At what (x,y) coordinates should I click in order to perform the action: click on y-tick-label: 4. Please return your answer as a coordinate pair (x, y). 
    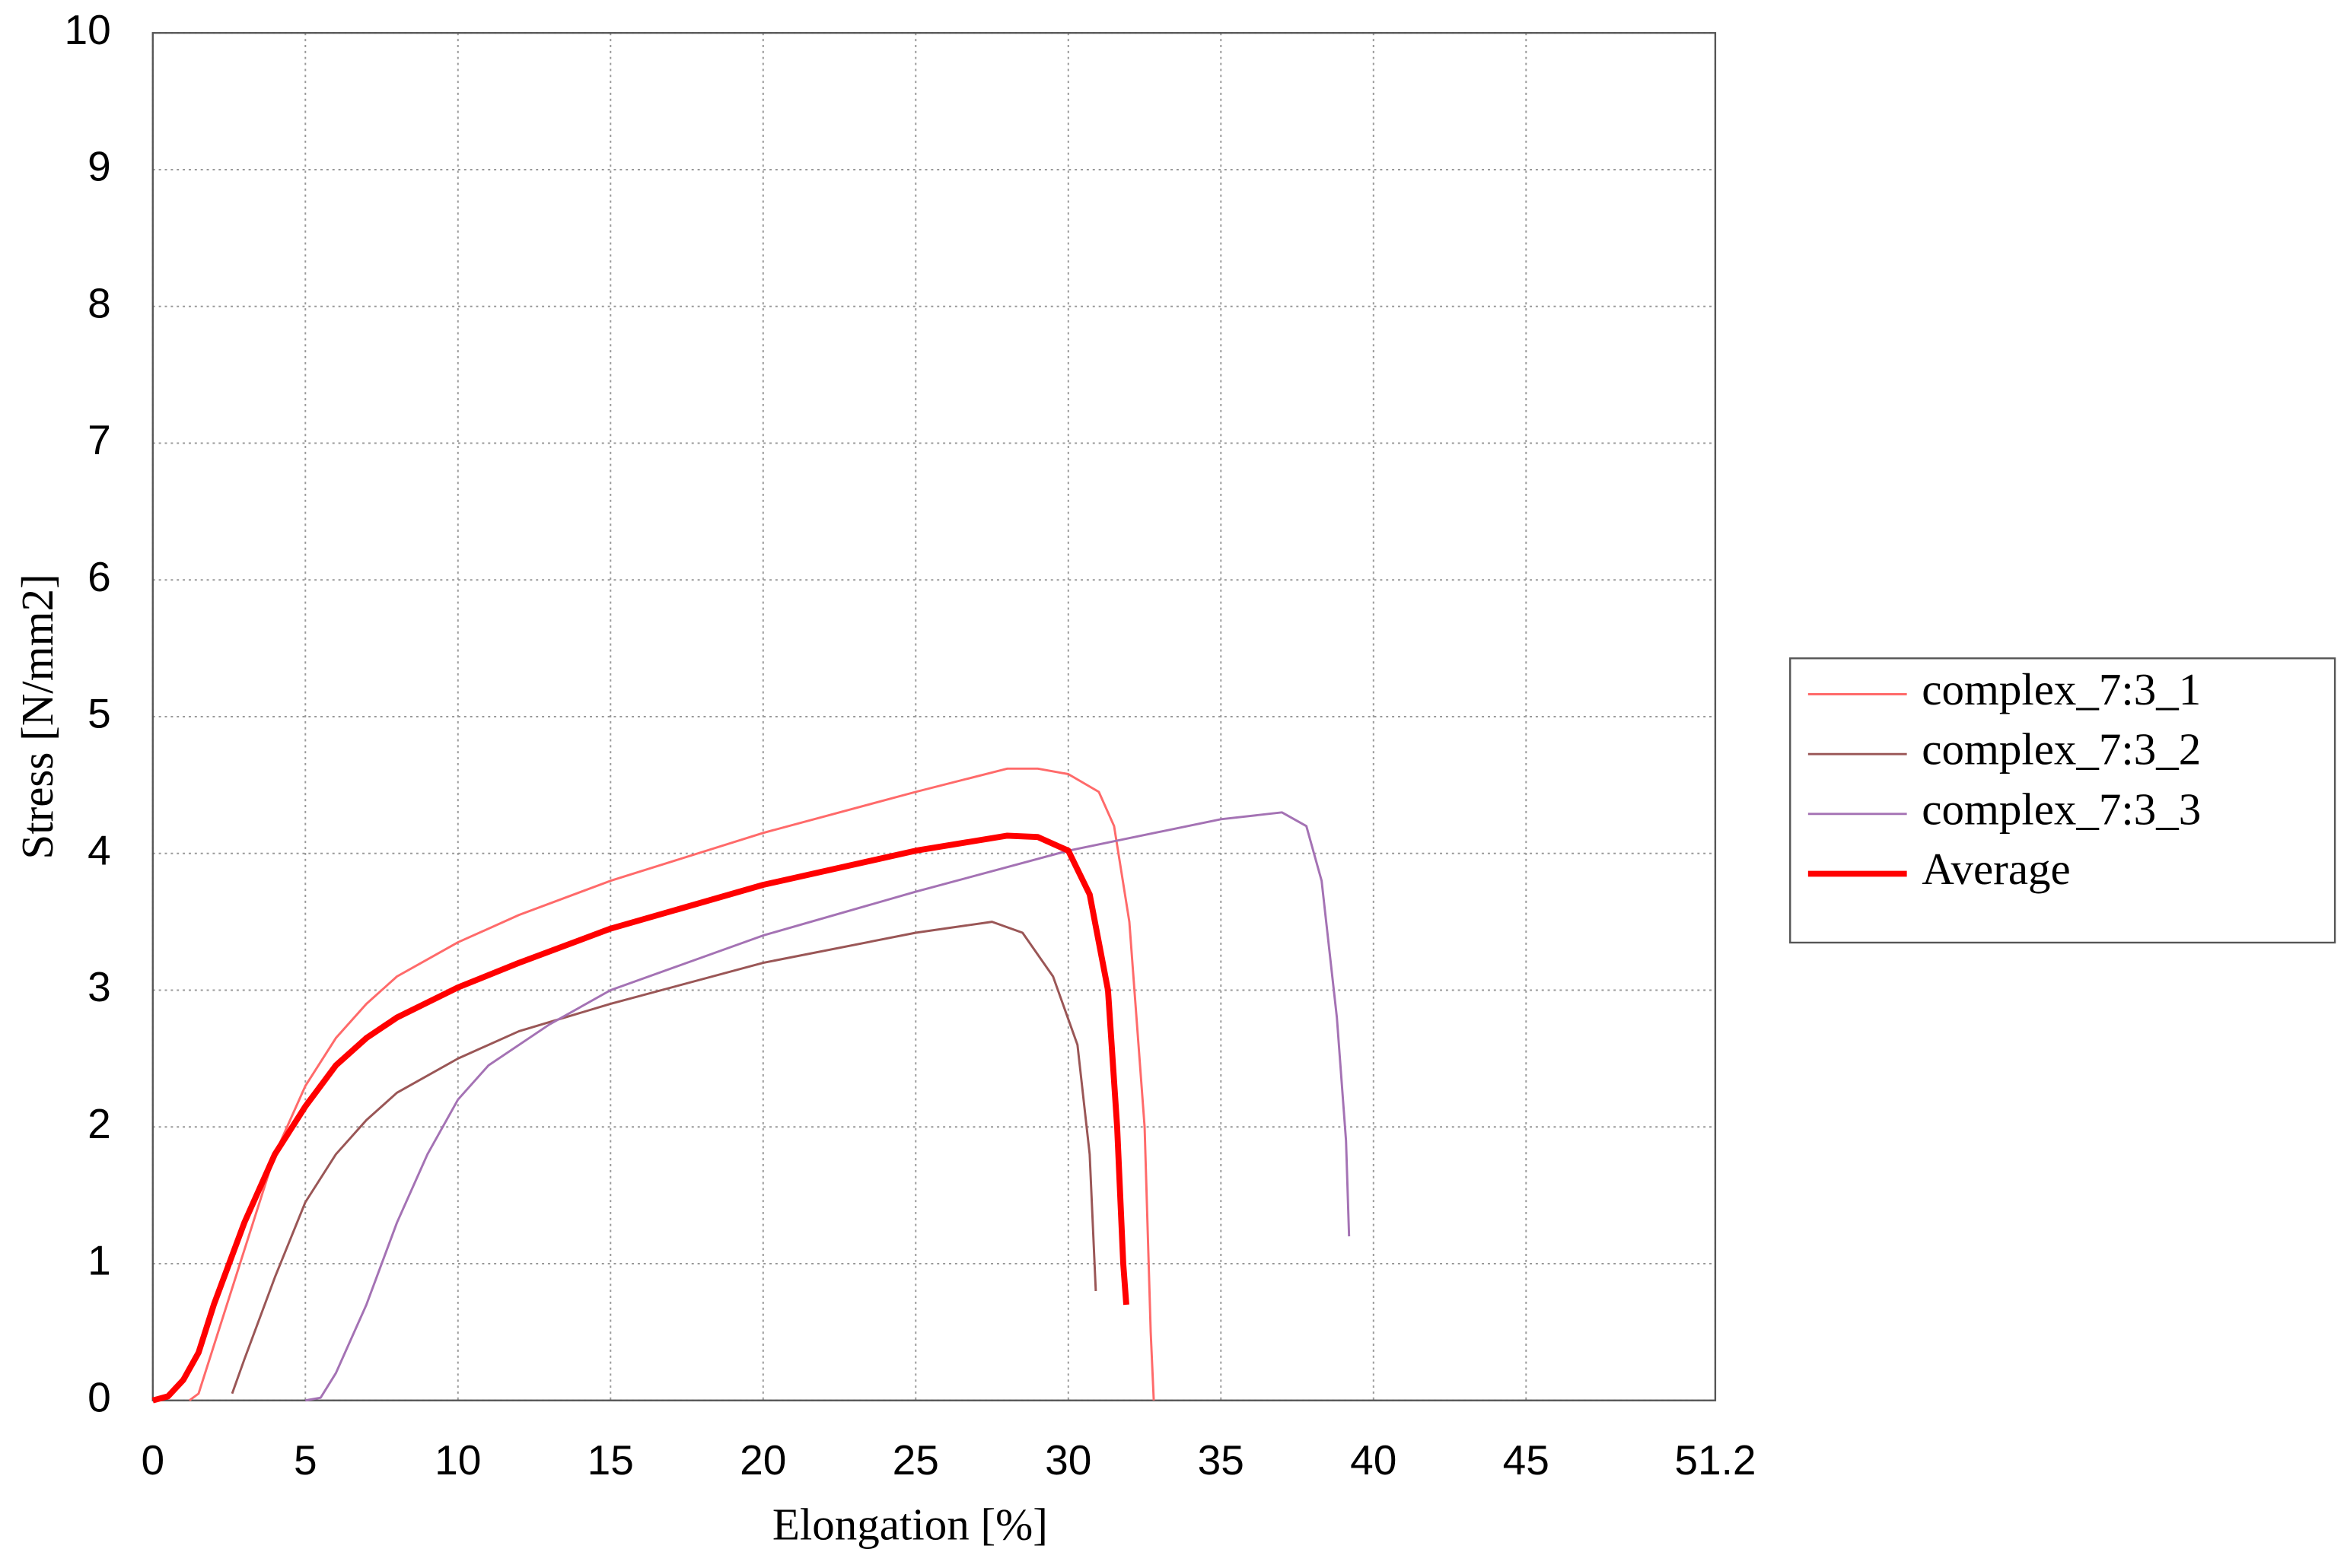
    Looking at the image, I should click on (99, 849).